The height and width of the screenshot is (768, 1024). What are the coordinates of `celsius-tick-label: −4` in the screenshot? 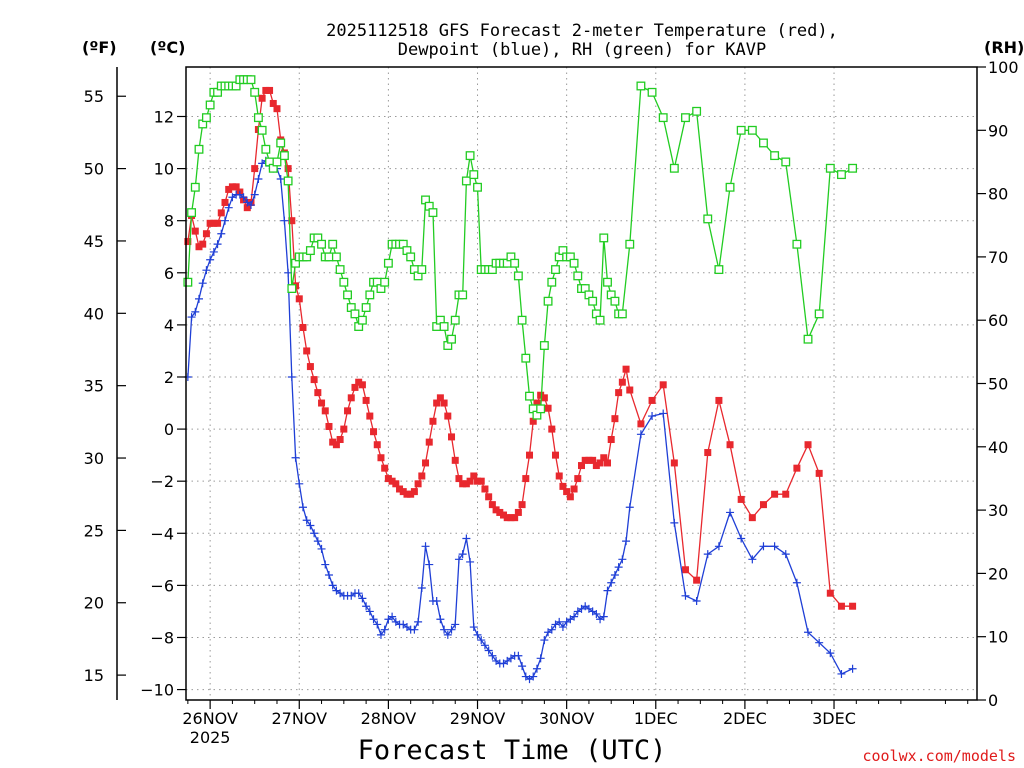 It's located at (162, 533).